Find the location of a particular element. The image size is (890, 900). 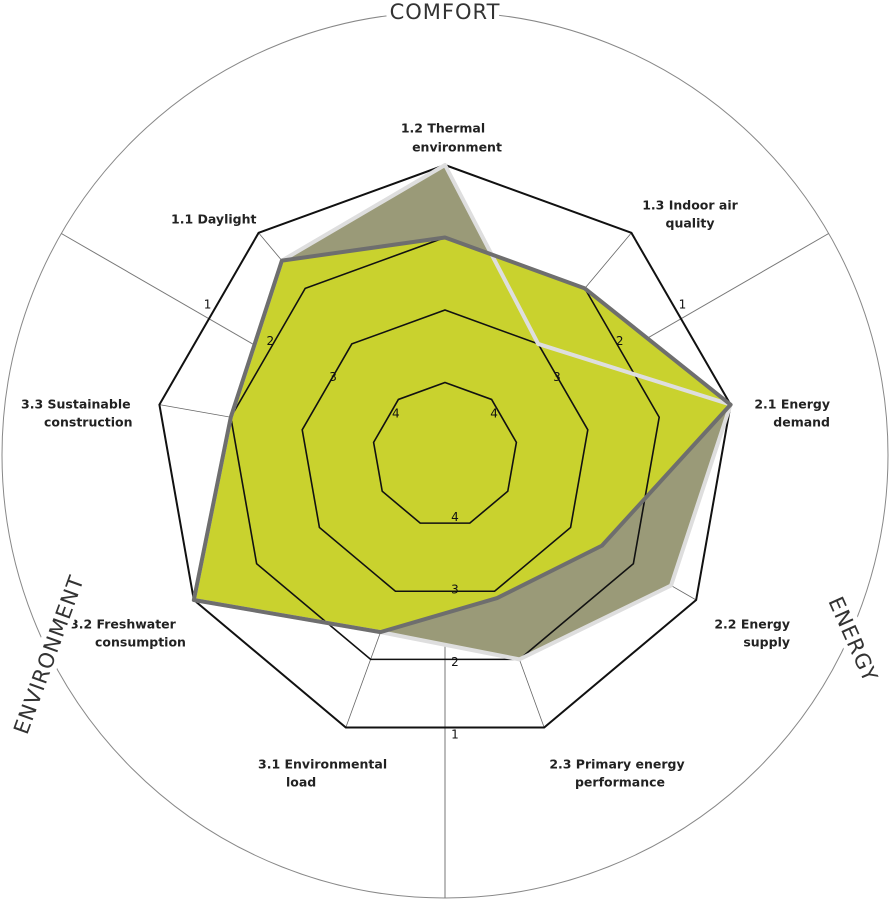

axis-label: demand is located at coordinates (801, 422).